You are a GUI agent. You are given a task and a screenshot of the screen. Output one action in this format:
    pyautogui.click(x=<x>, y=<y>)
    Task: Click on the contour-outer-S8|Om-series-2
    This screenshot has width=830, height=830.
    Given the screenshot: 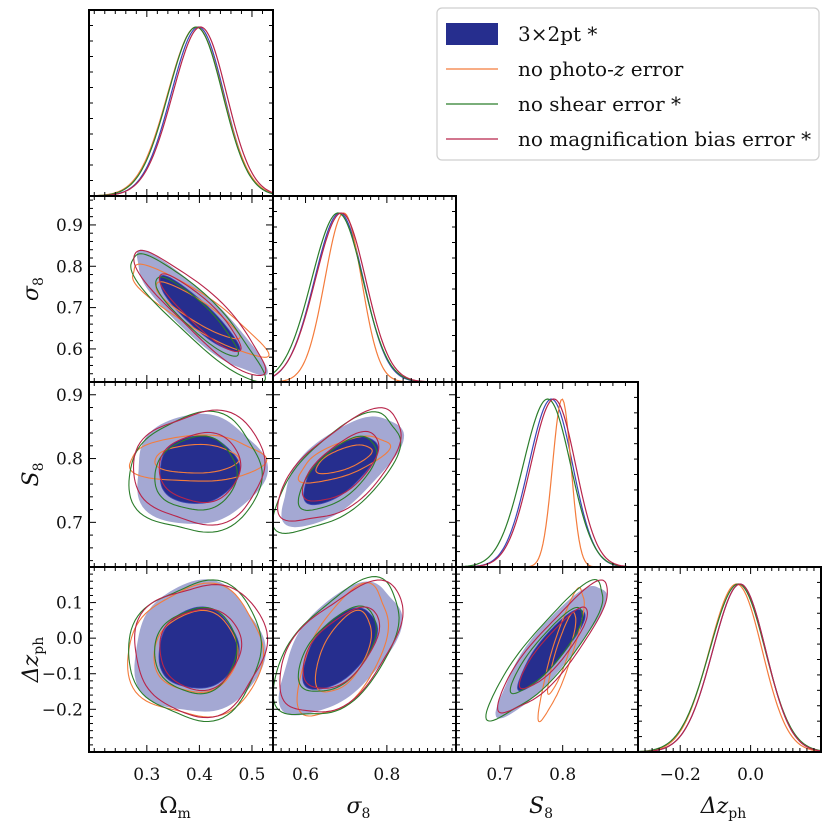 What is the action you would take?
    pyautogui.click(x=195, y=471)
    